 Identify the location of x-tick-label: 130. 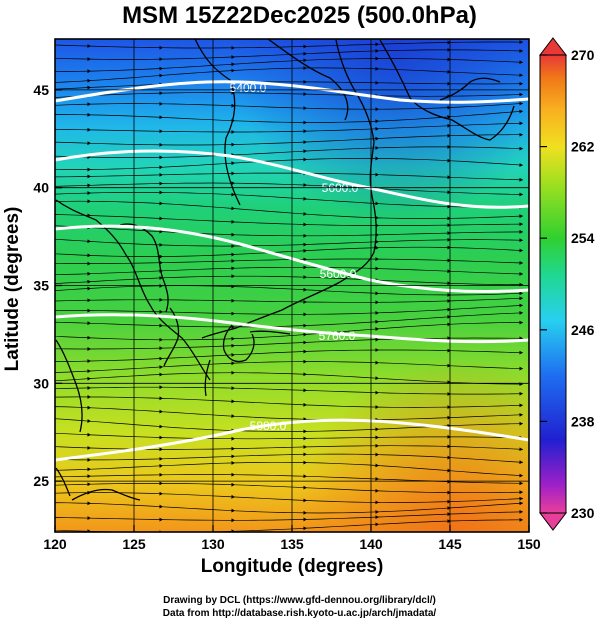
(213, 544).